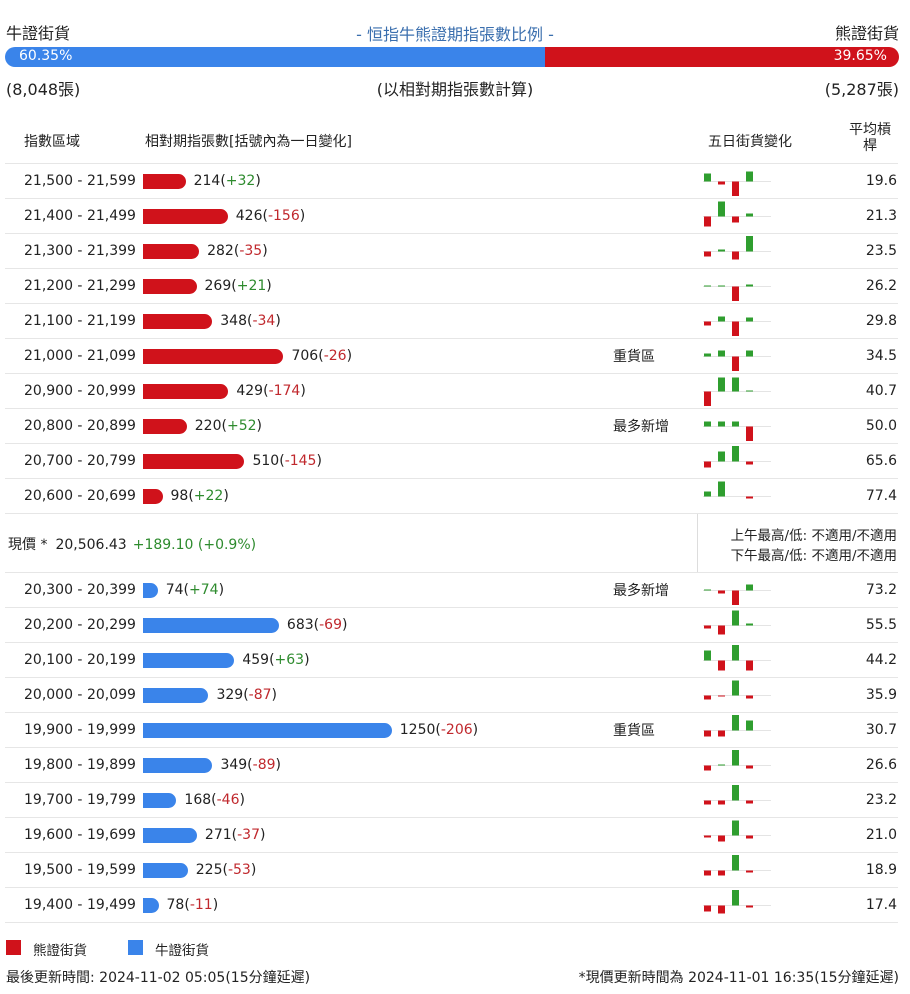  Describe the element at coordinates (881, 216) in the screenshot. I see `leverage: 21.3` at that location.